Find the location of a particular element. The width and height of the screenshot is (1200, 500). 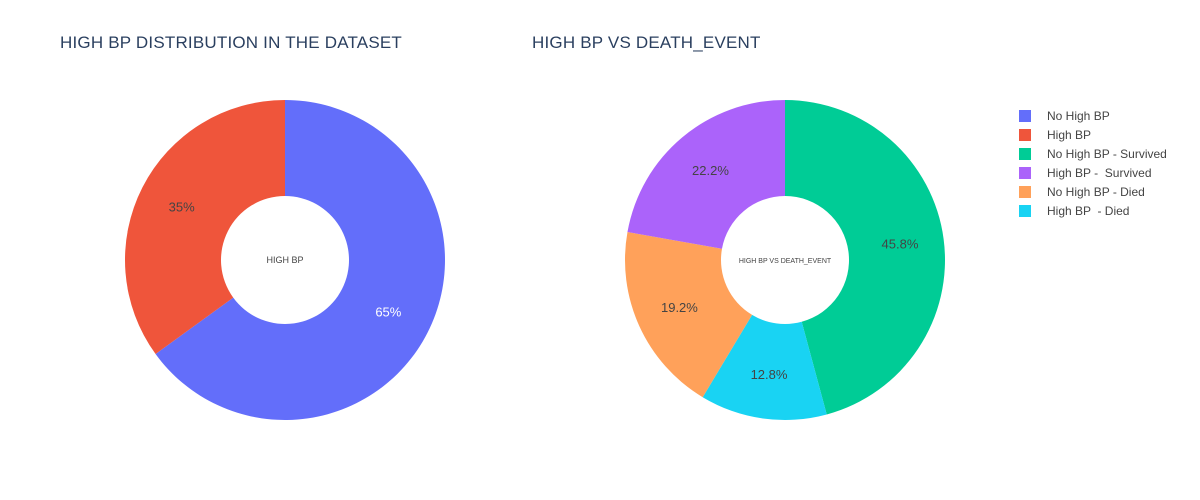

legend-label: High BP - Survived is located at coordinates (1099, 172).